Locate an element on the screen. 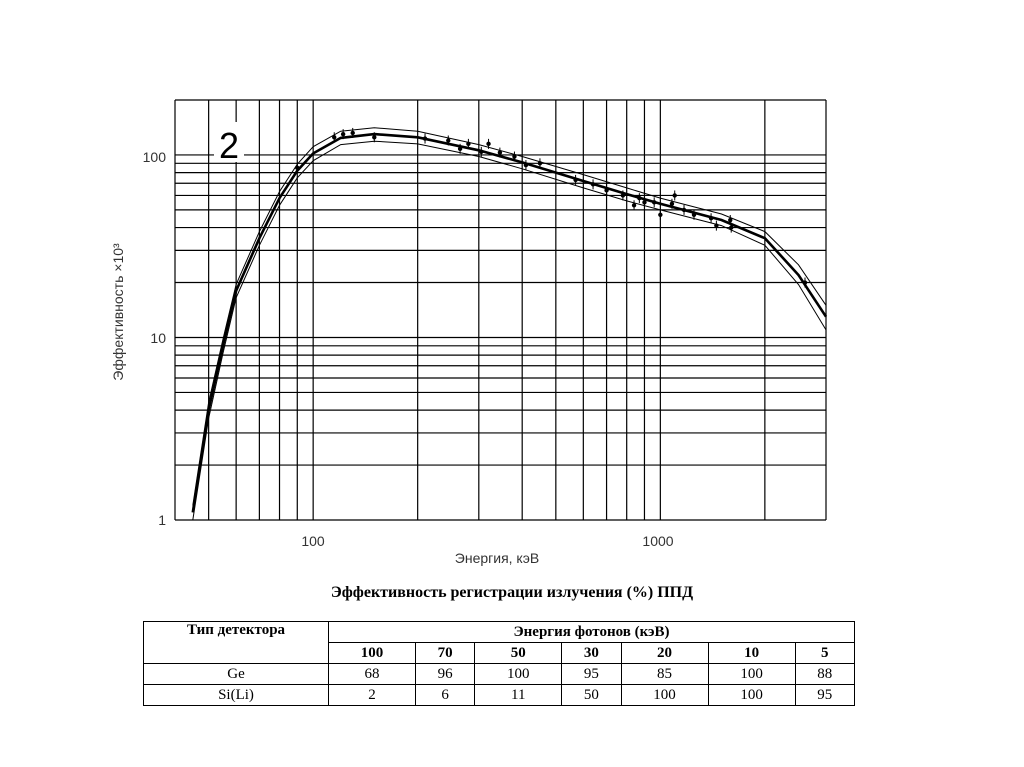 The image size is (1024, 767). y-tick-100: 100 is located at coordinates (155, 157).